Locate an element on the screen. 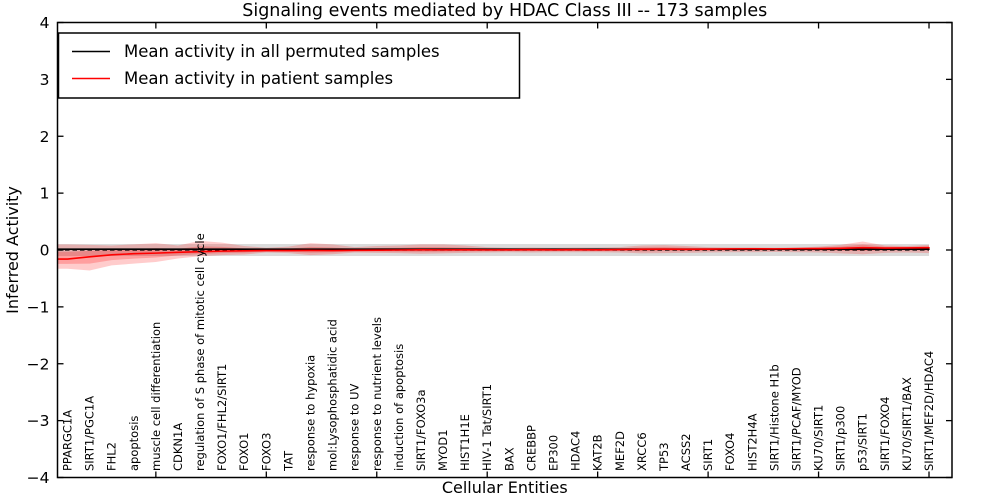 The height and width of the screenshot is (500, 1000). x-tick-label: HIST1H1E is located at coordinates (465, 442).